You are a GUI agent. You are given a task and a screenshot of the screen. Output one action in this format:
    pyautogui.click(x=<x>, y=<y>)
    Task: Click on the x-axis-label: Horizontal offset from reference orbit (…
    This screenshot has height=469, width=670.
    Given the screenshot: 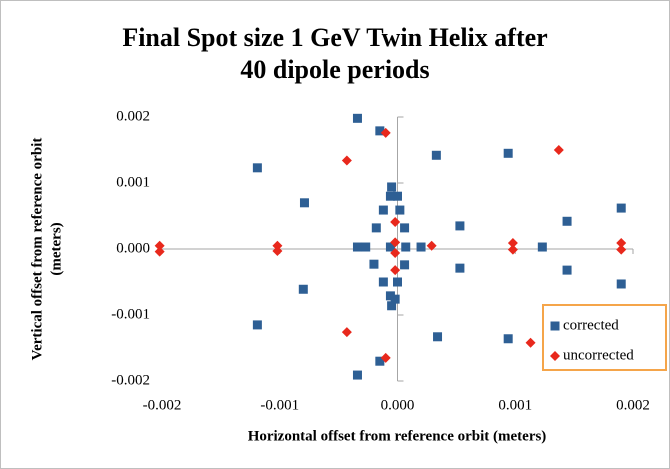 What is the action you would take?
    pyautogui.click(x=397, y=436)
    